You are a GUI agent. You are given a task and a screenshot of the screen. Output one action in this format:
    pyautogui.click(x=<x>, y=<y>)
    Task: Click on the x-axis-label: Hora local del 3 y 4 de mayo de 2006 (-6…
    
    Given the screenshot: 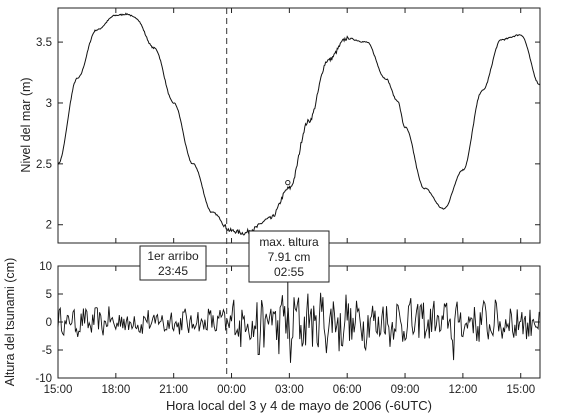 What is the action you would take?
    pyautogui.click(x=299, y=405)
    